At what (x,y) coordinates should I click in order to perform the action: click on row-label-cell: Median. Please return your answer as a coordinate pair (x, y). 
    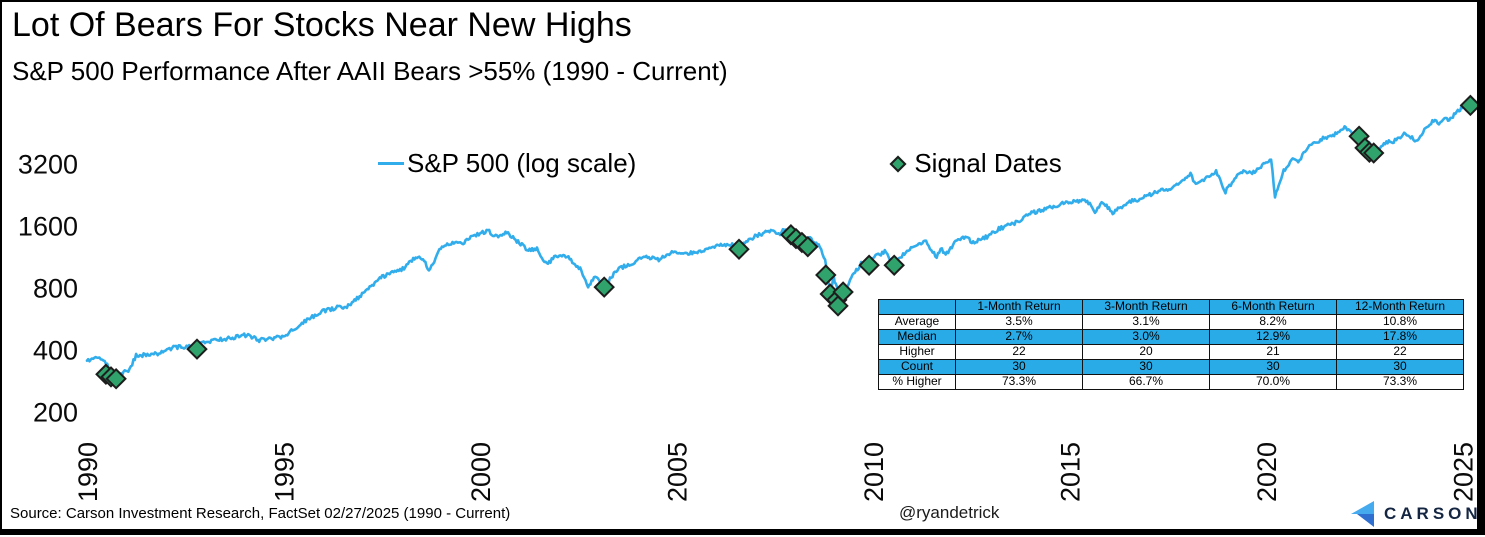
    Looking at the image, I should click on (917, 337).